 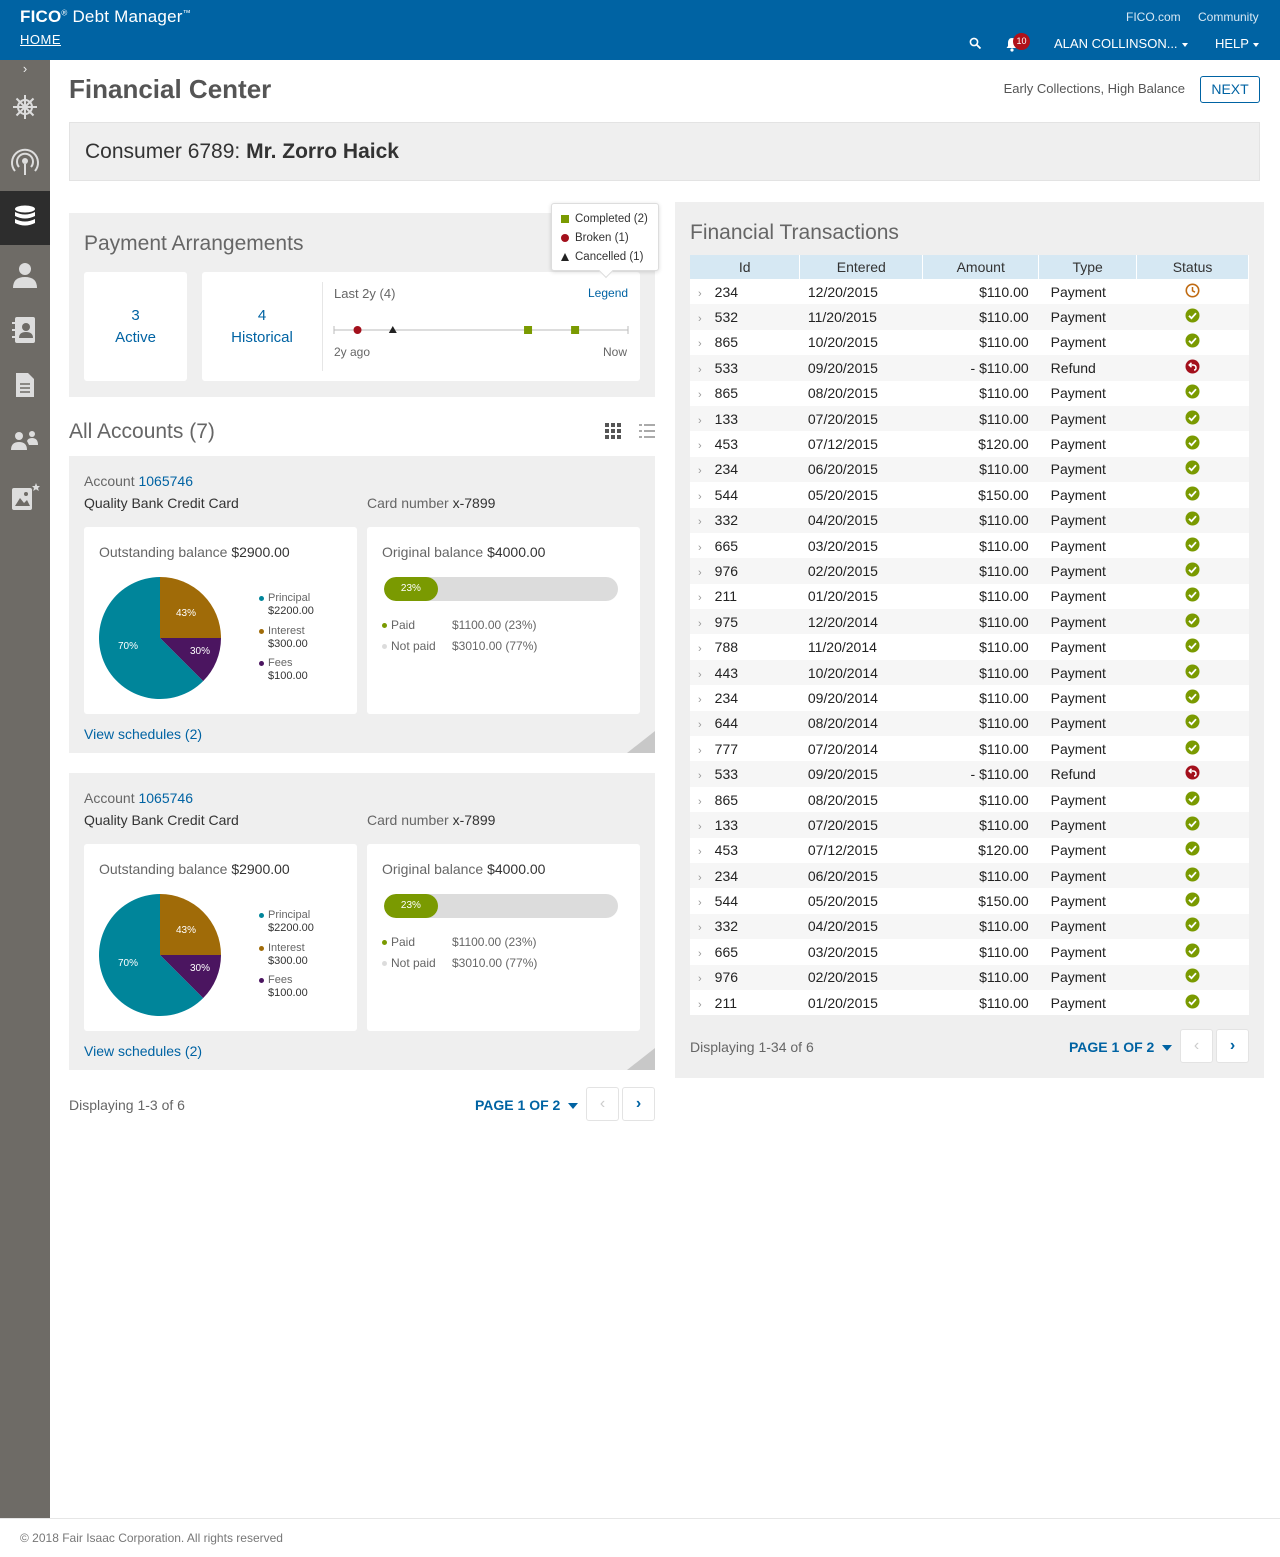 What do you see at coordinates (25, 218) in the screenshot?
I see `sidebar-item-database` at bounding box center [25, 218].